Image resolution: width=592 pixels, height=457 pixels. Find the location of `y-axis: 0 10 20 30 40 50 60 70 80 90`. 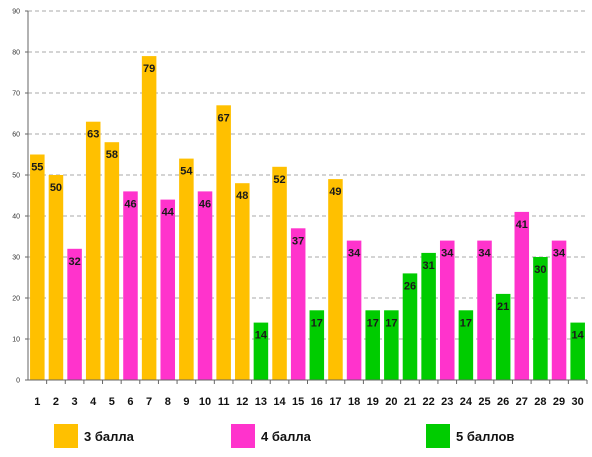

y-axis: 0 10 20 30 40 50 60 70 80 90 is located at coordinates (20, 197).